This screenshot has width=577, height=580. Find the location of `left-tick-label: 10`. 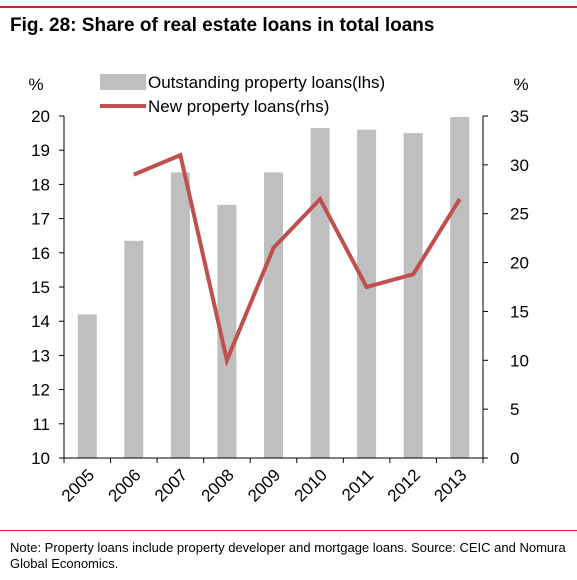

left-tick-label: 10 is located at coordinates (40, 458).